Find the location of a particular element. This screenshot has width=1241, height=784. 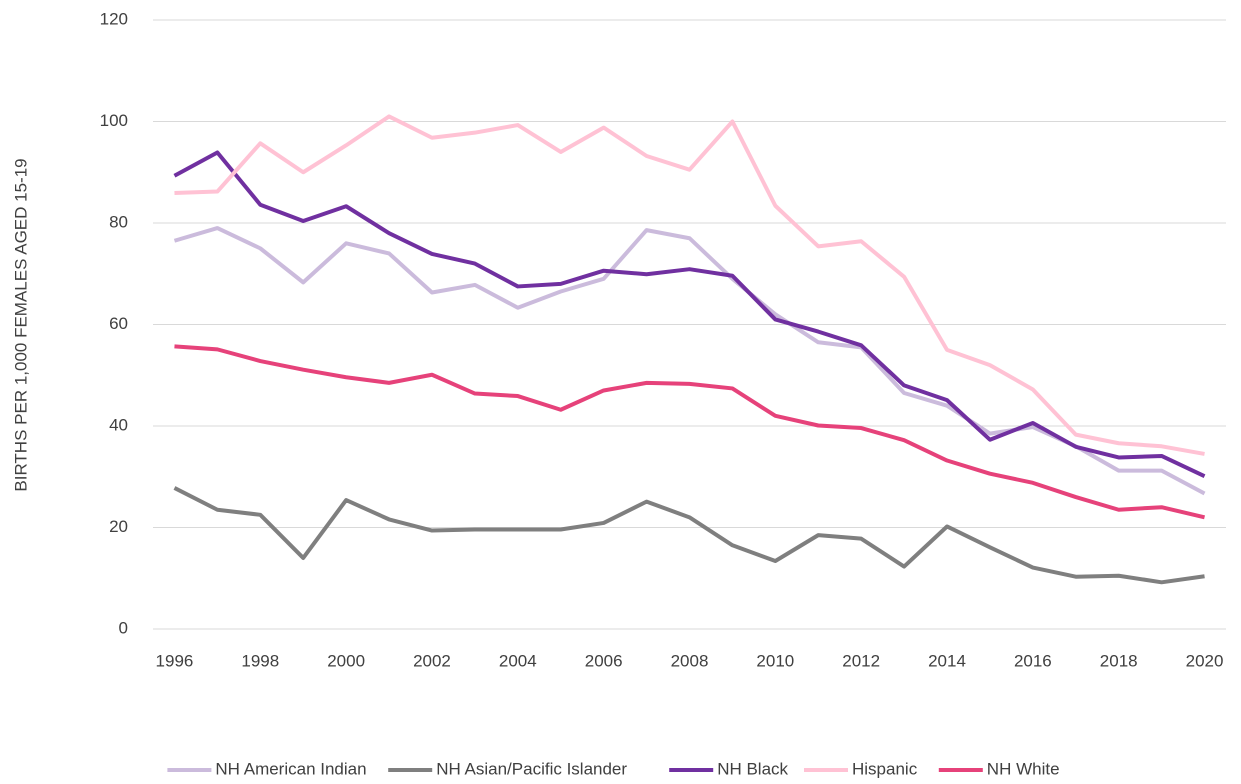

y-tick-label: 120 is located at coordinates (114, 18).